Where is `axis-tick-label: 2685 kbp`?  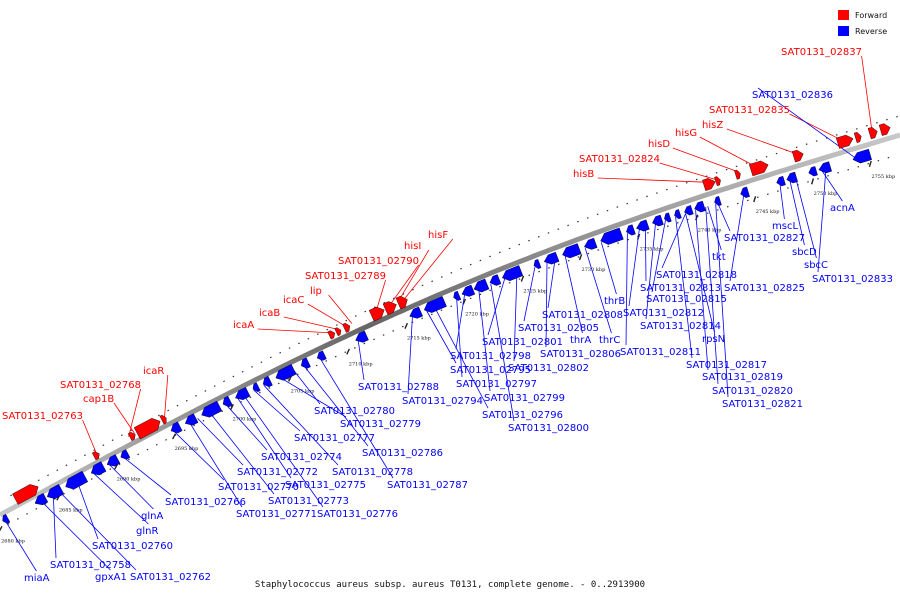 axis-tick-label: 2685 kbp is located at coordinates (71, 510).